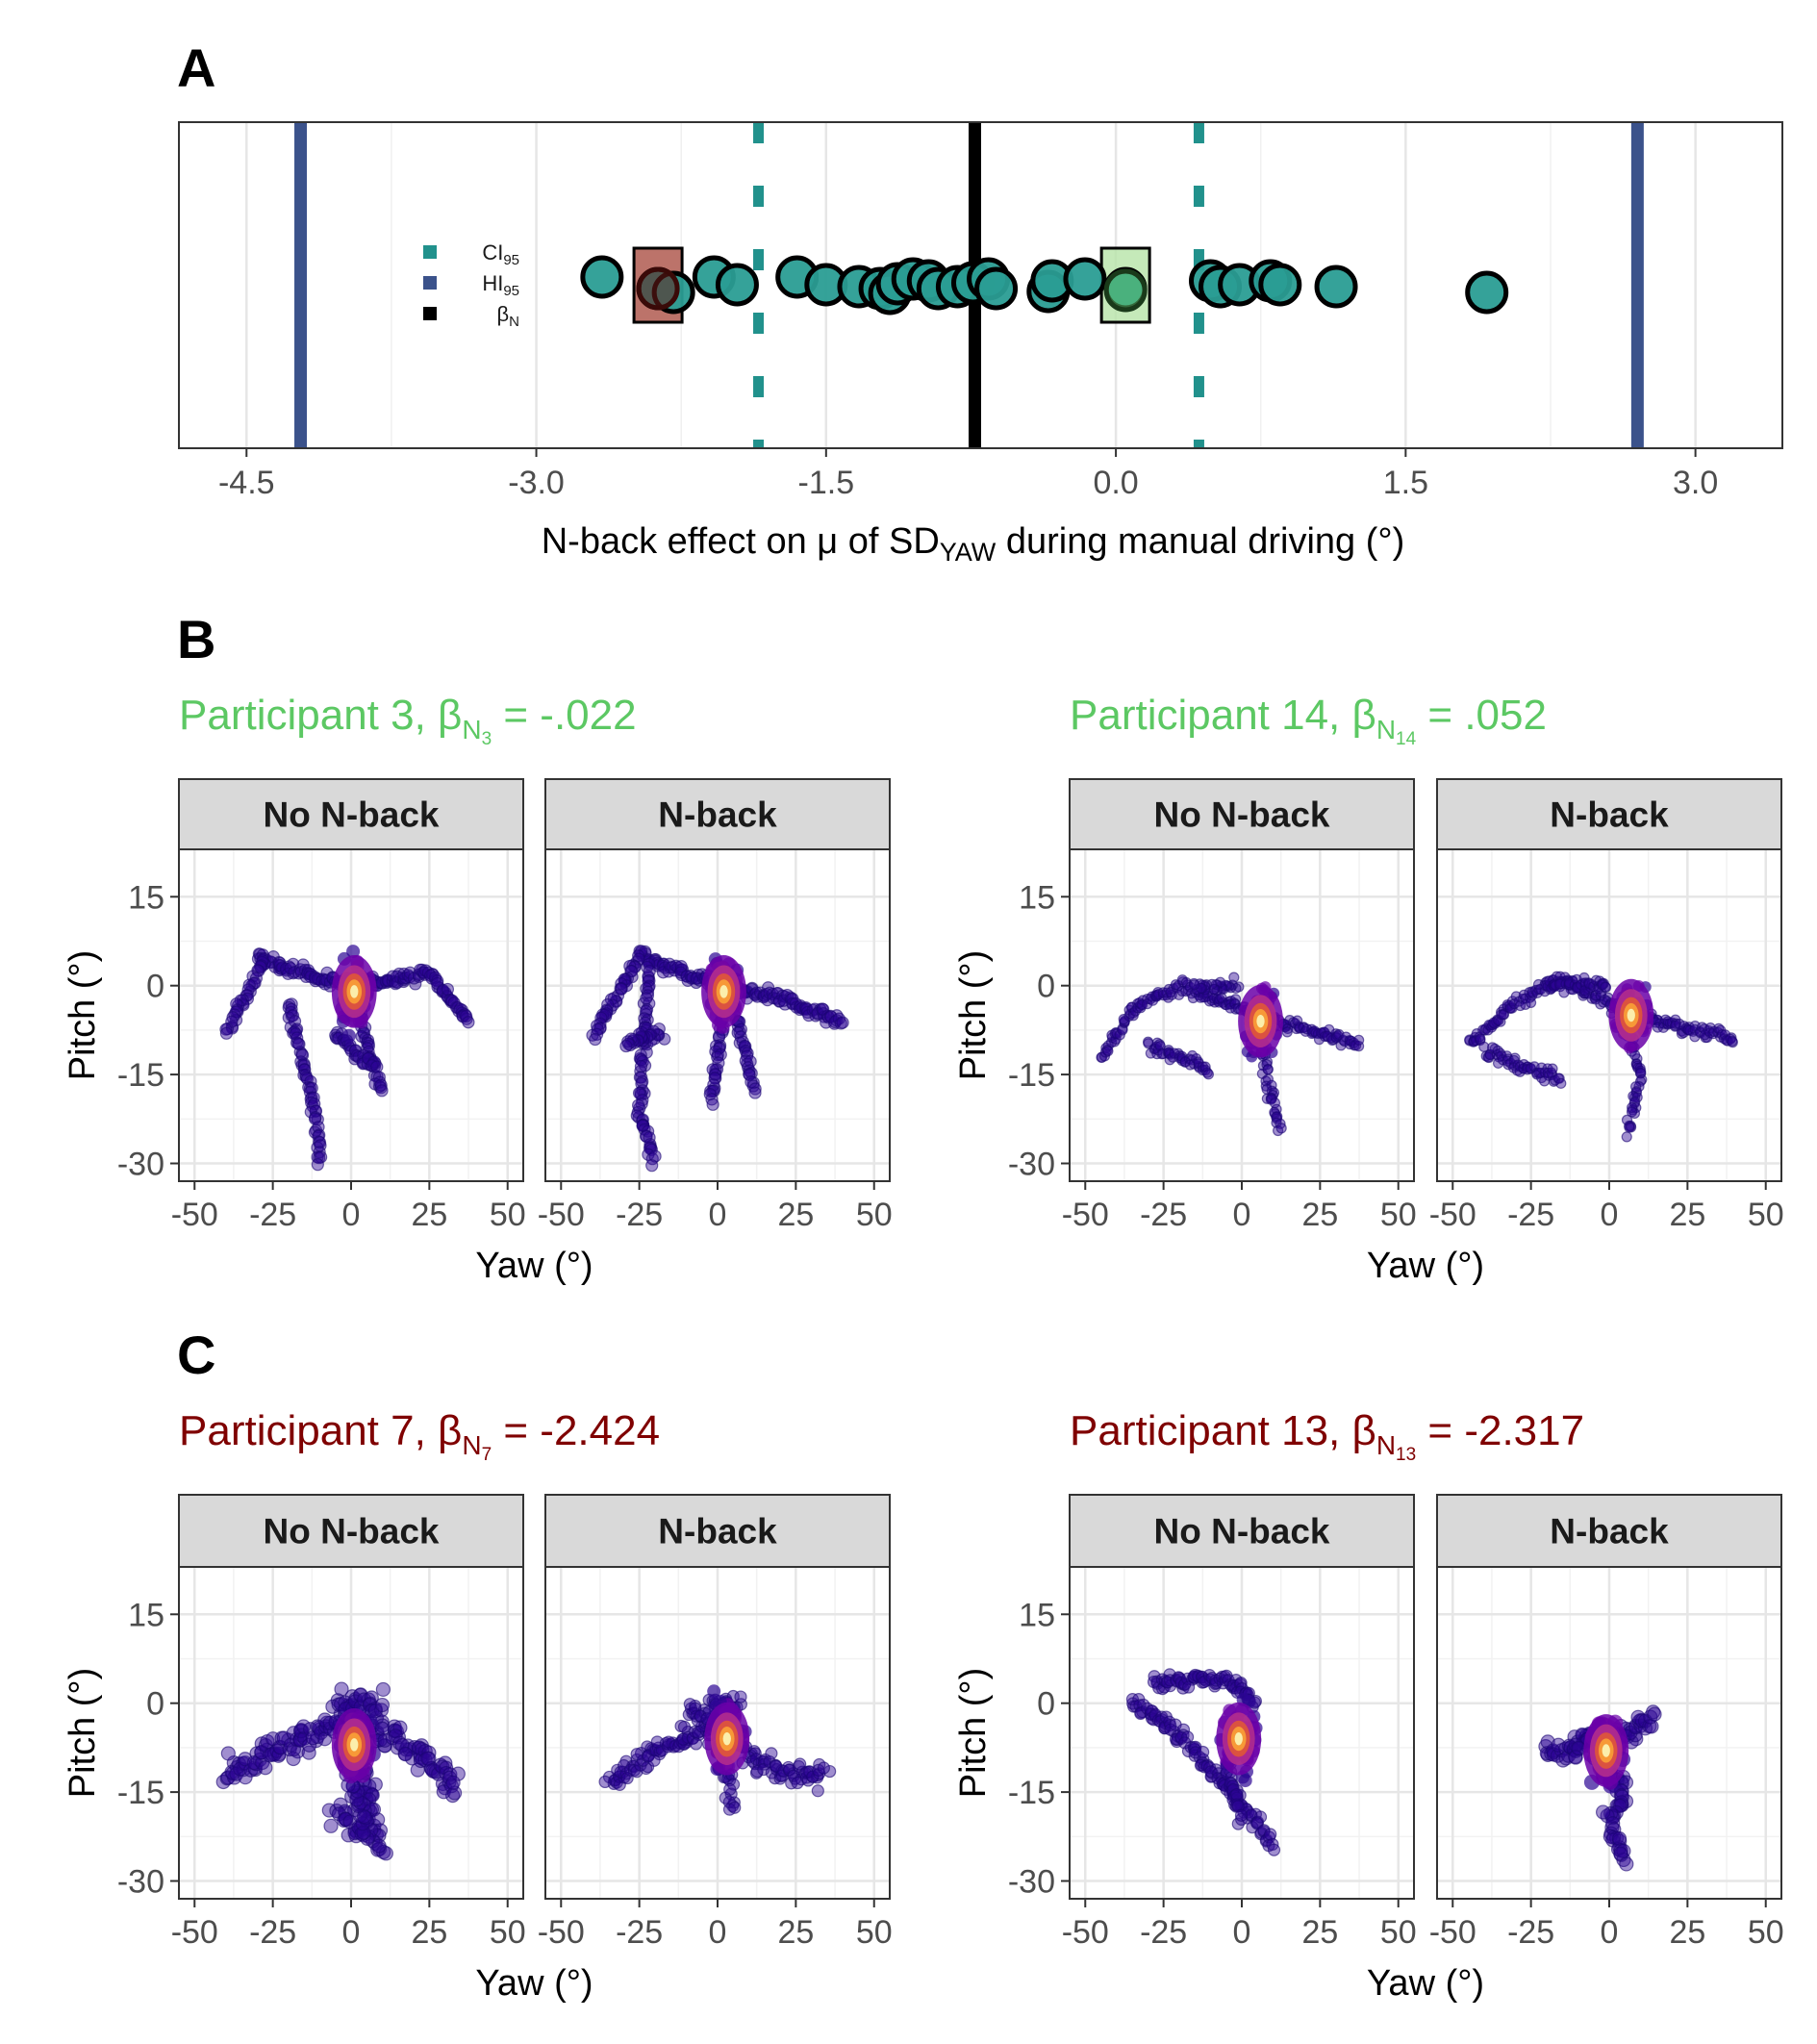 This screenshot has width=1817, height=2044. Describe the element at coordinates (471, 285) in the screenshot. I see `legend: CI95 HI95 βN` at that location.